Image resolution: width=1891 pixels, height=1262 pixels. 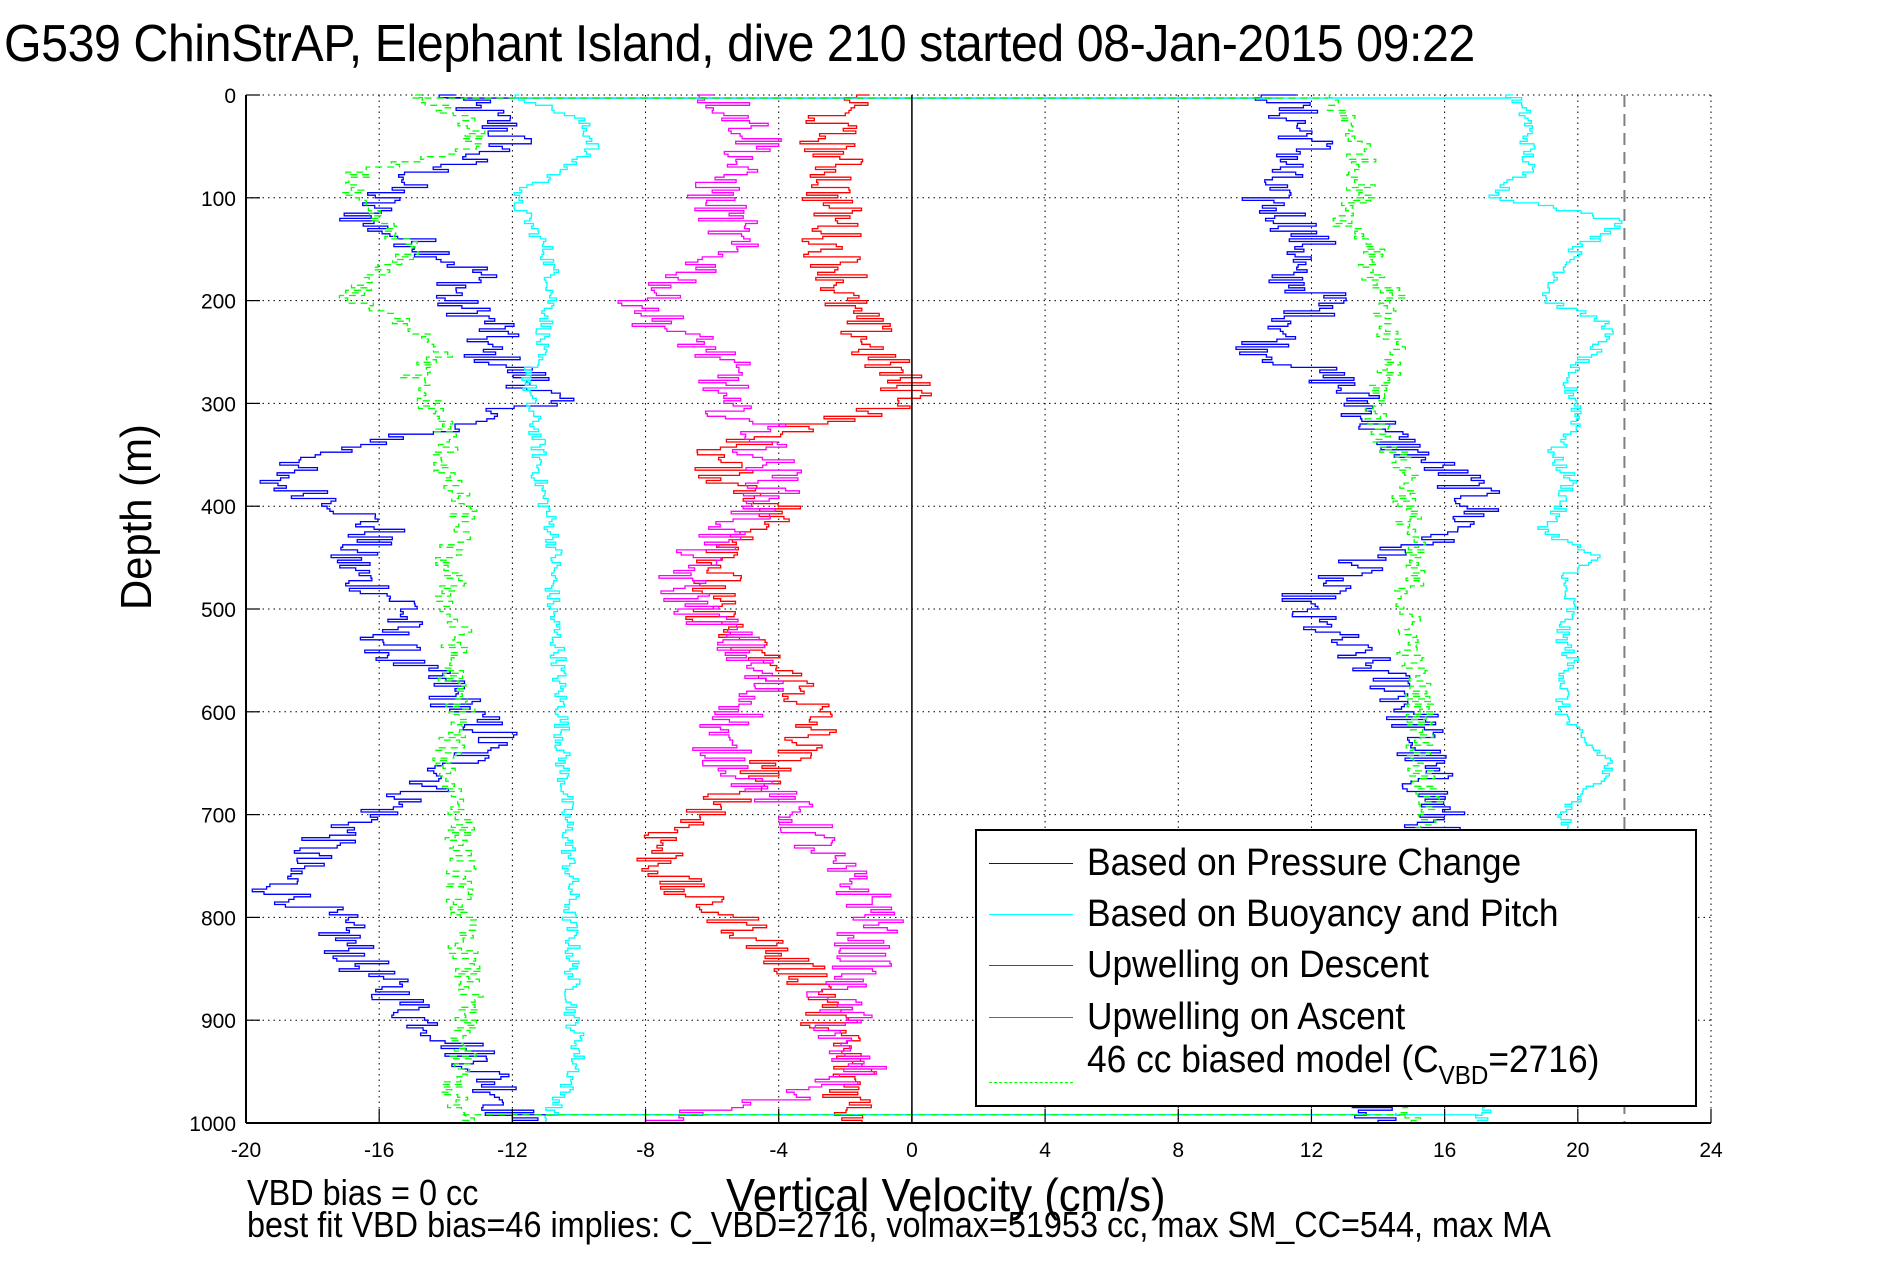 I want to click on vbd-bias-note: VBD bias = 0 cc, so click(x=363, y=1192).